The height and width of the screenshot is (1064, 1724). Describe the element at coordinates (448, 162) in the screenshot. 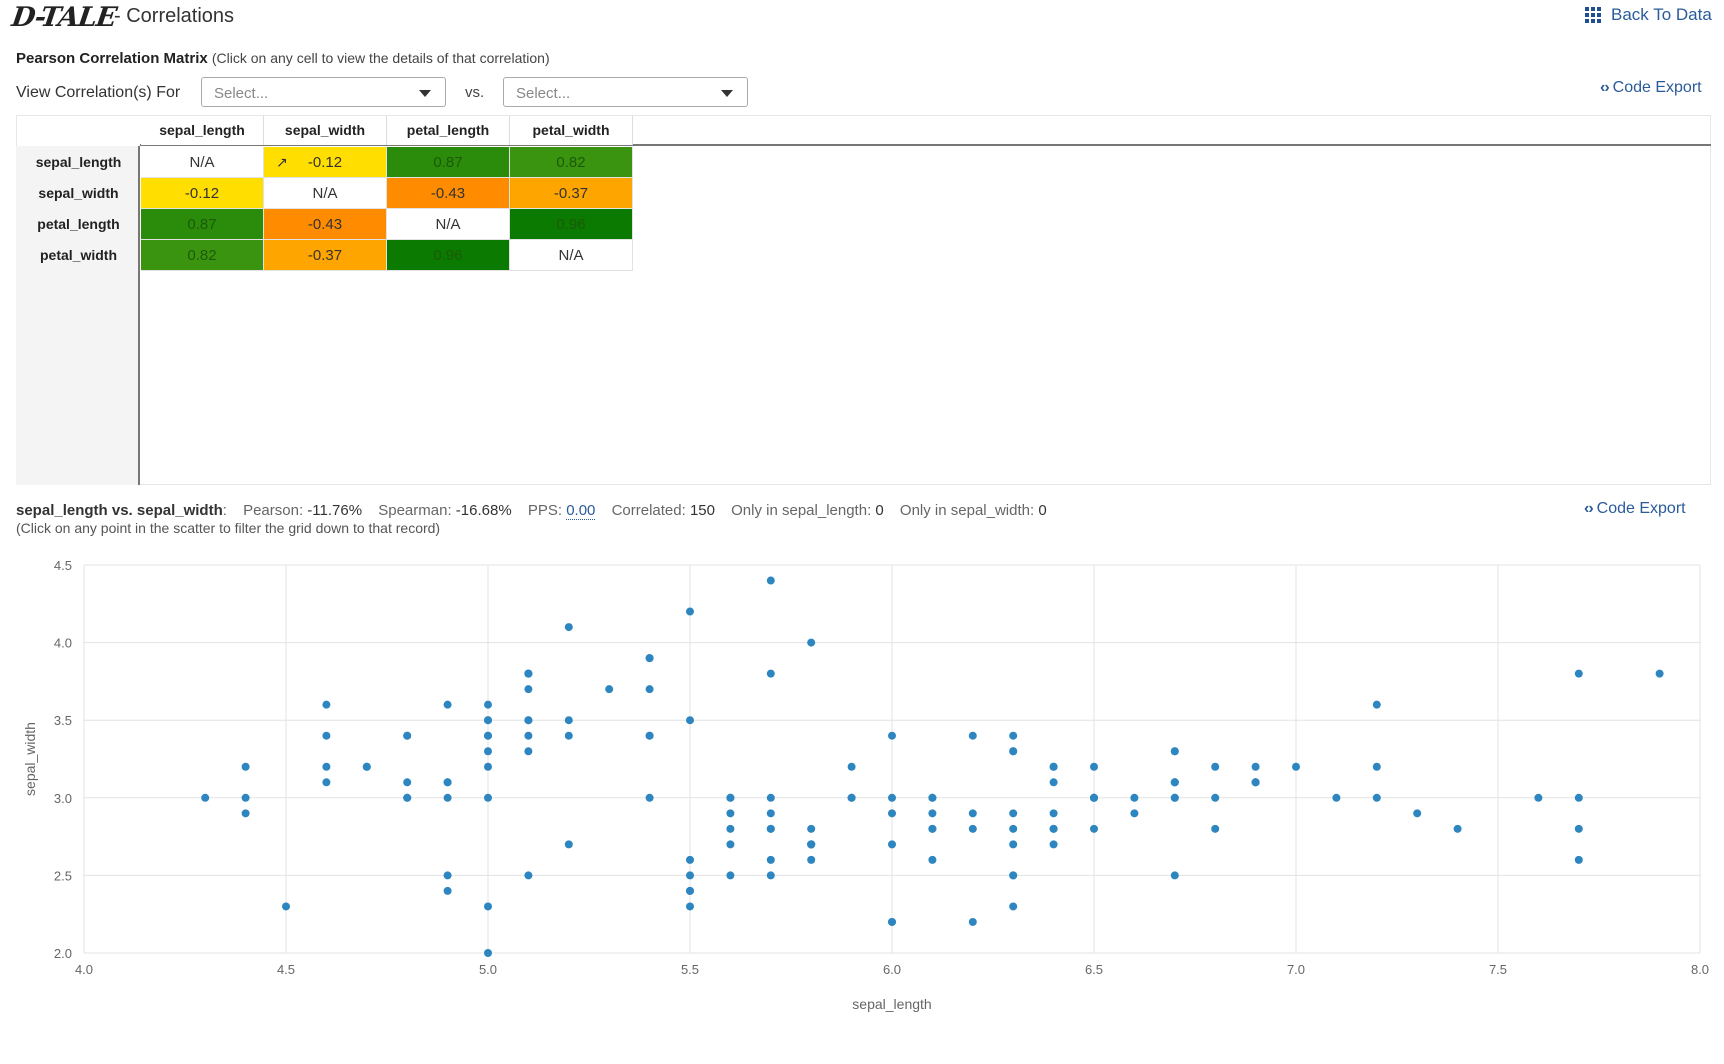

I see `matrix-cell-sepal_length-petal_length: 0.87` at that location.